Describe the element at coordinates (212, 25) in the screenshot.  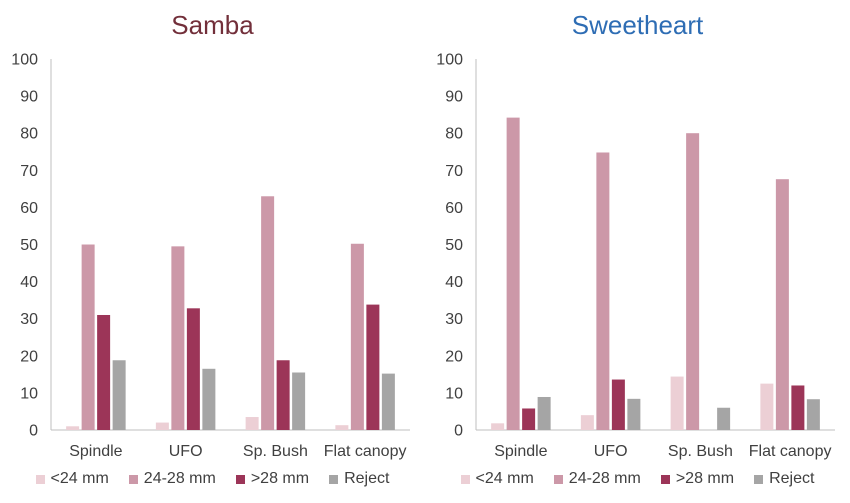
I see `chart-title: Samba` at that location.